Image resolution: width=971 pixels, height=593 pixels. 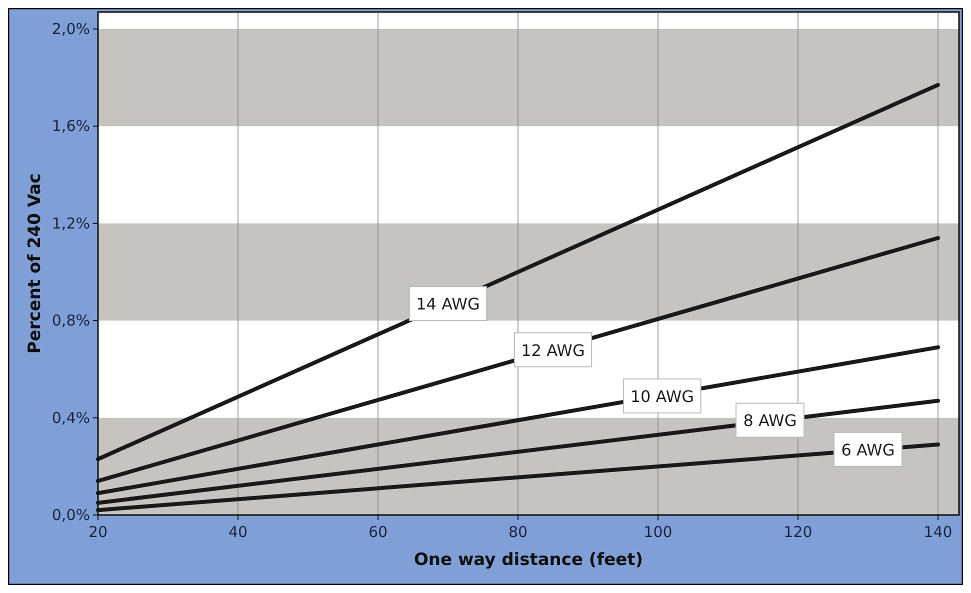 I want to click on annotation: 14 AWG, so click(x=448, y=304).